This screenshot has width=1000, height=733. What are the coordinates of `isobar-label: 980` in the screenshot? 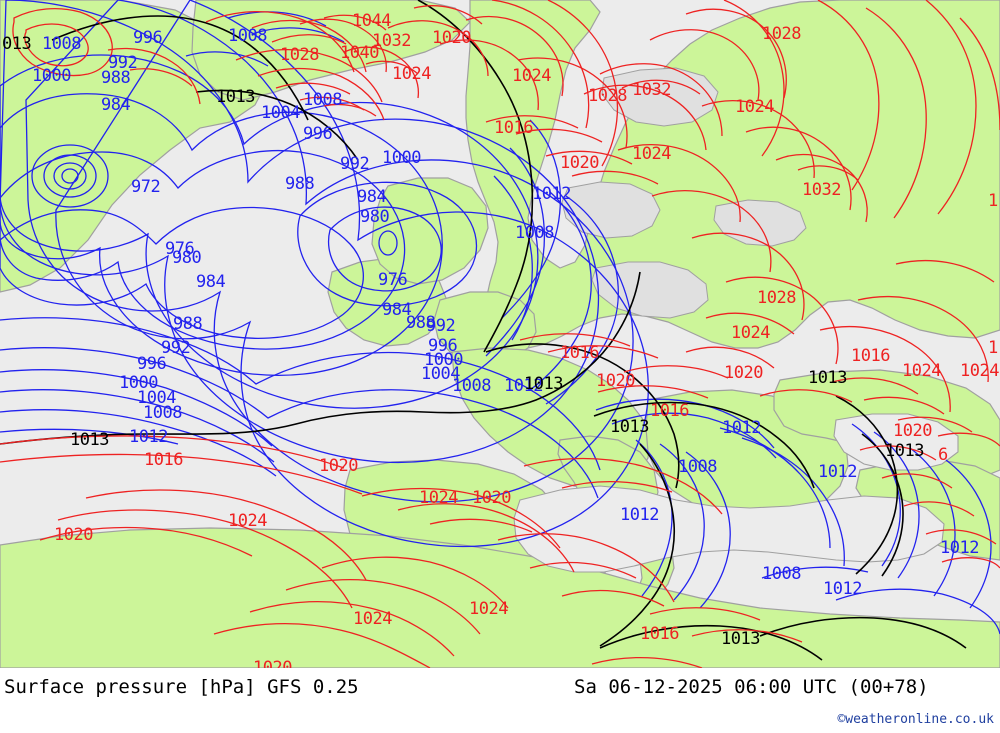 It's located at (187, 258).